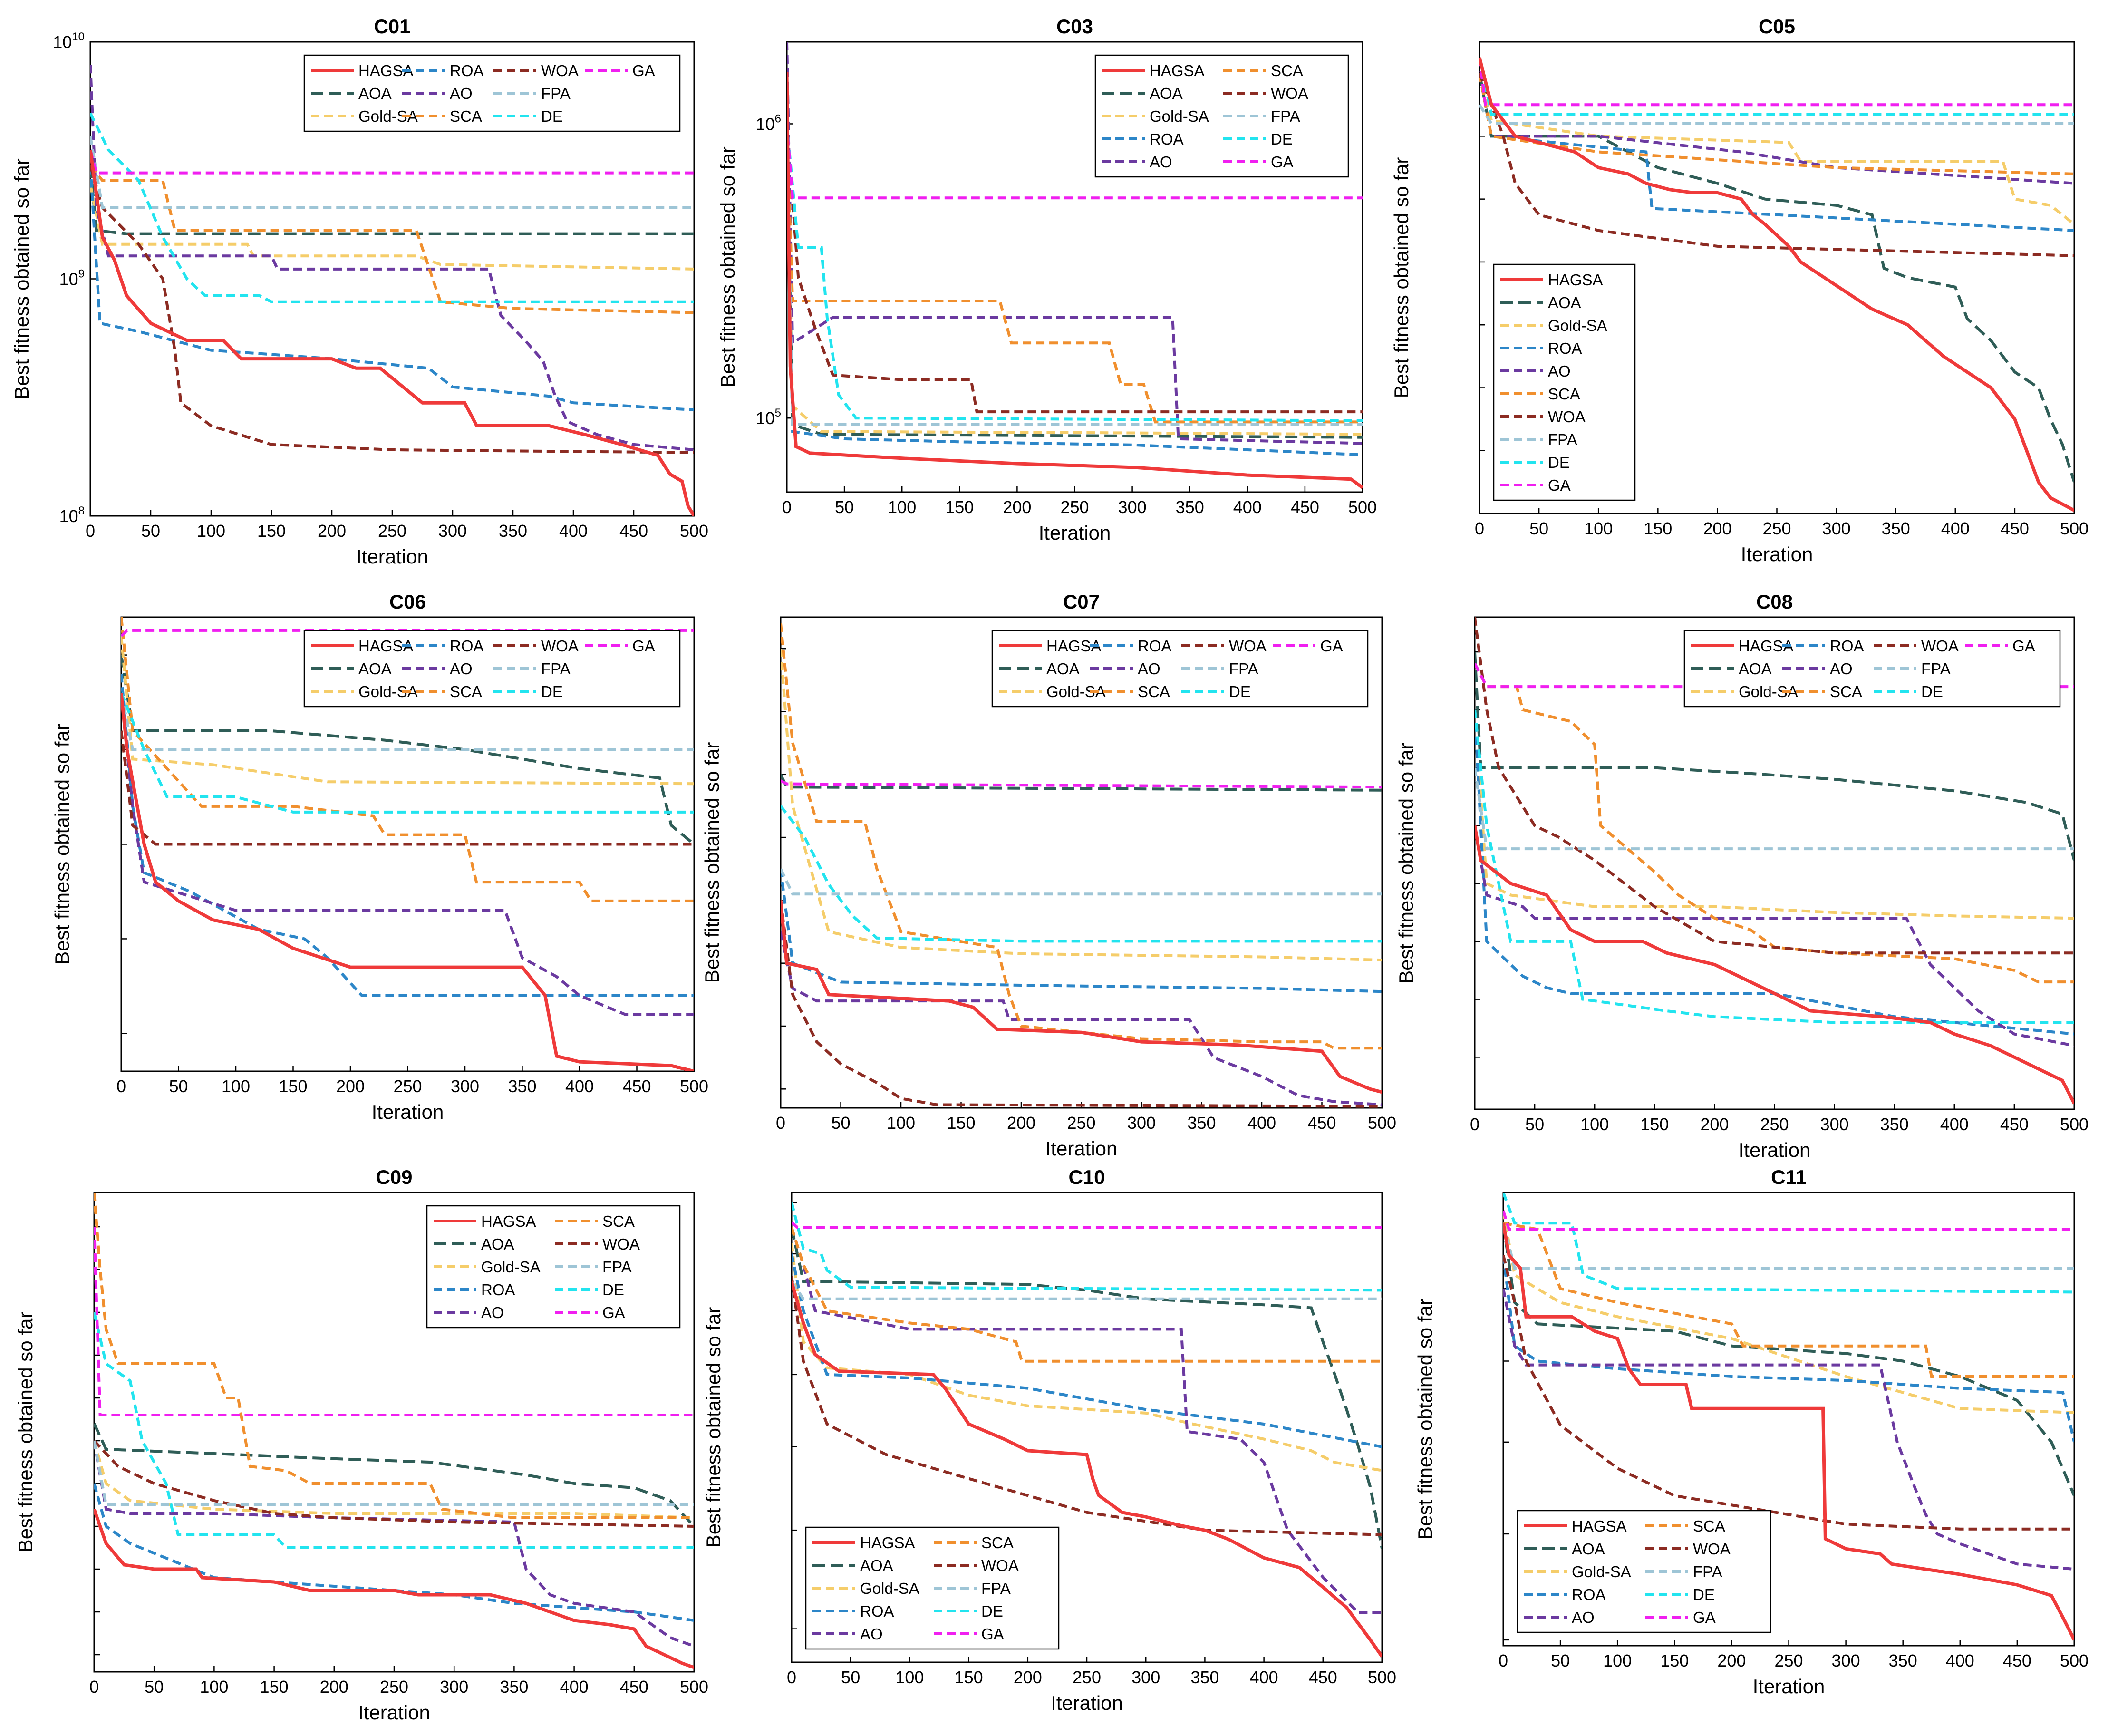  Describe the element at coordinates (392, 200) in the screenshot. I see `series-line-AOA` at that location.